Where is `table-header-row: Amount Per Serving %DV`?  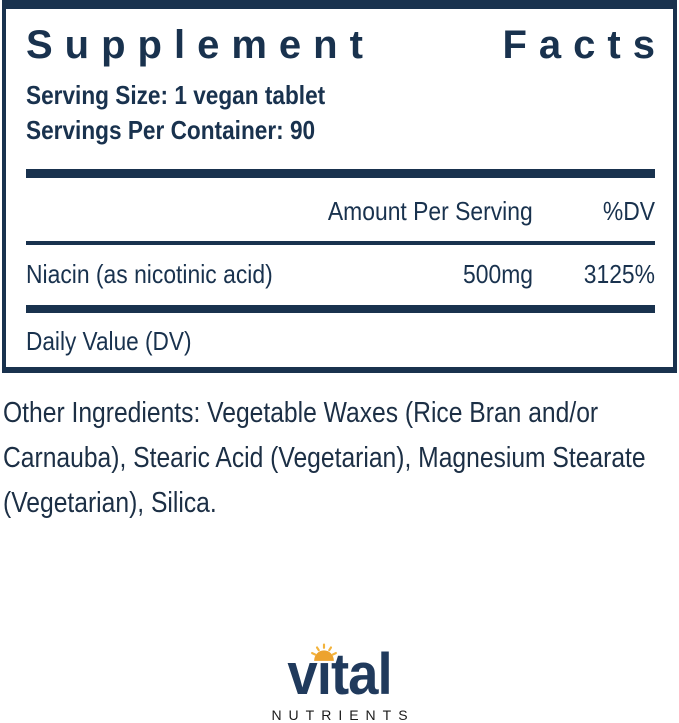
table-header-row: Amount Per Serving %DV is located at coordinates (340, 209).